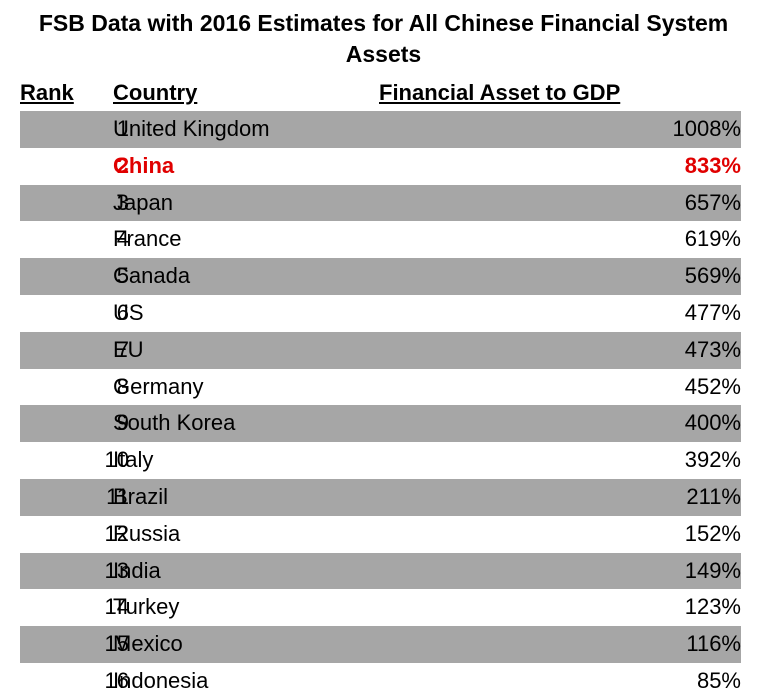 The width and height of the screenshot is (767, 700). I want to click on value-cell: 123%, so click(712, 607).